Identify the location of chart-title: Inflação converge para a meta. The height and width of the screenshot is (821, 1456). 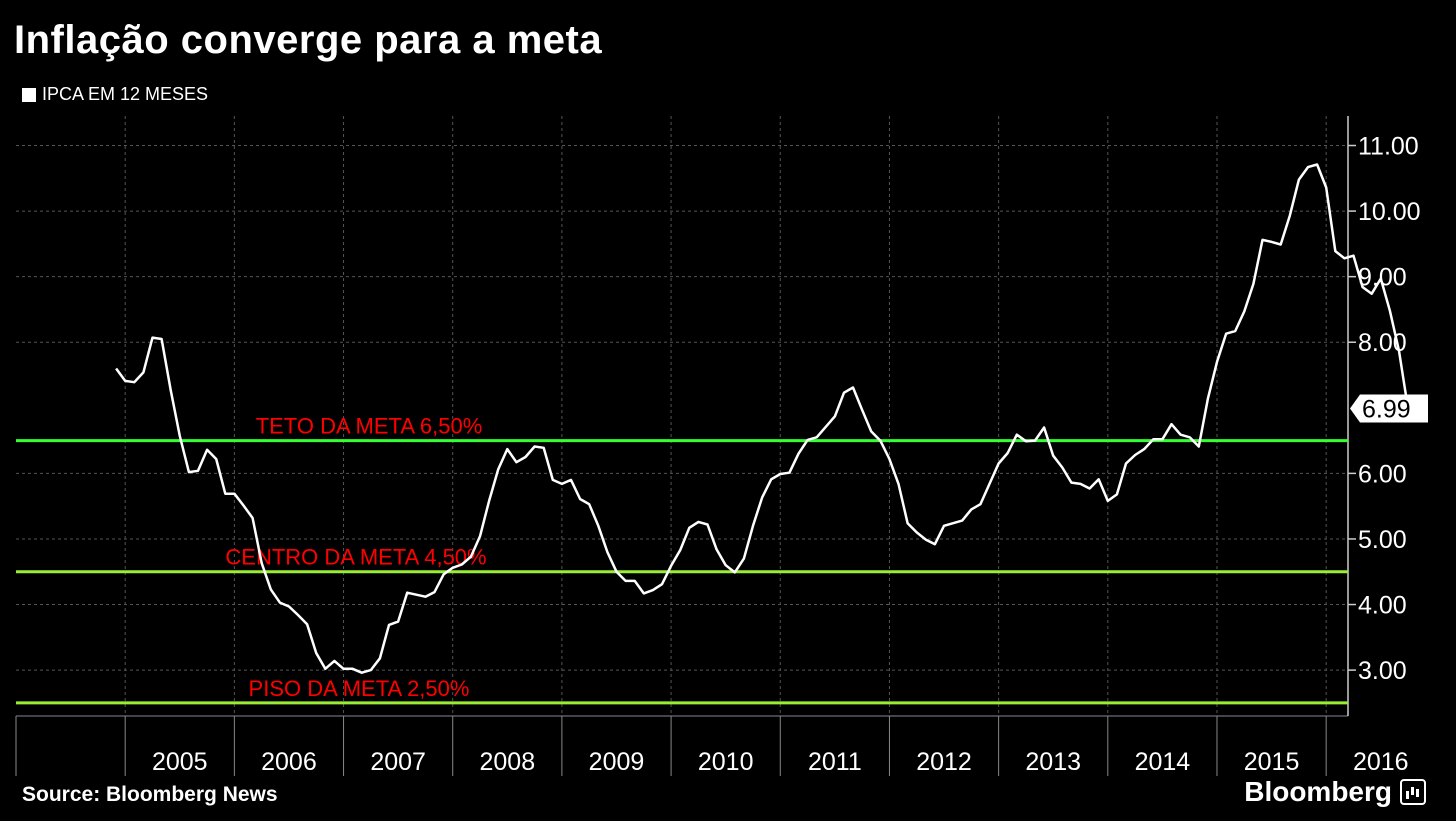
(308, 40).